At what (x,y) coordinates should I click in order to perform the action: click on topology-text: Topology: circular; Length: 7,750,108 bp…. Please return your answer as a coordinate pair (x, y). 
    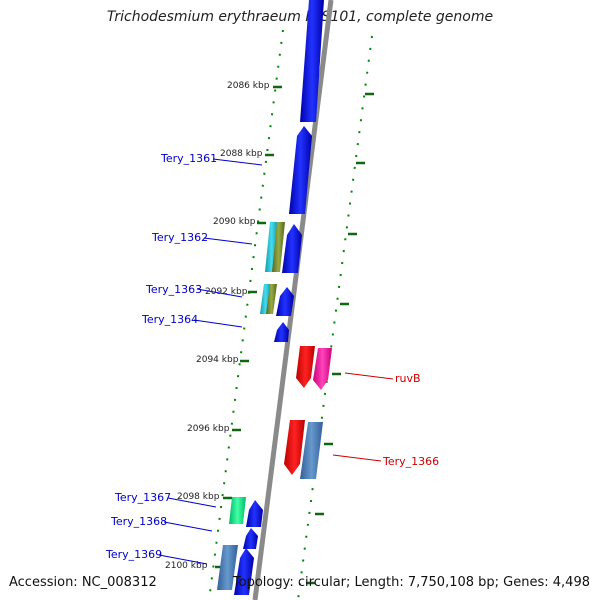
    Looking at the image, I should click on (411, 582).